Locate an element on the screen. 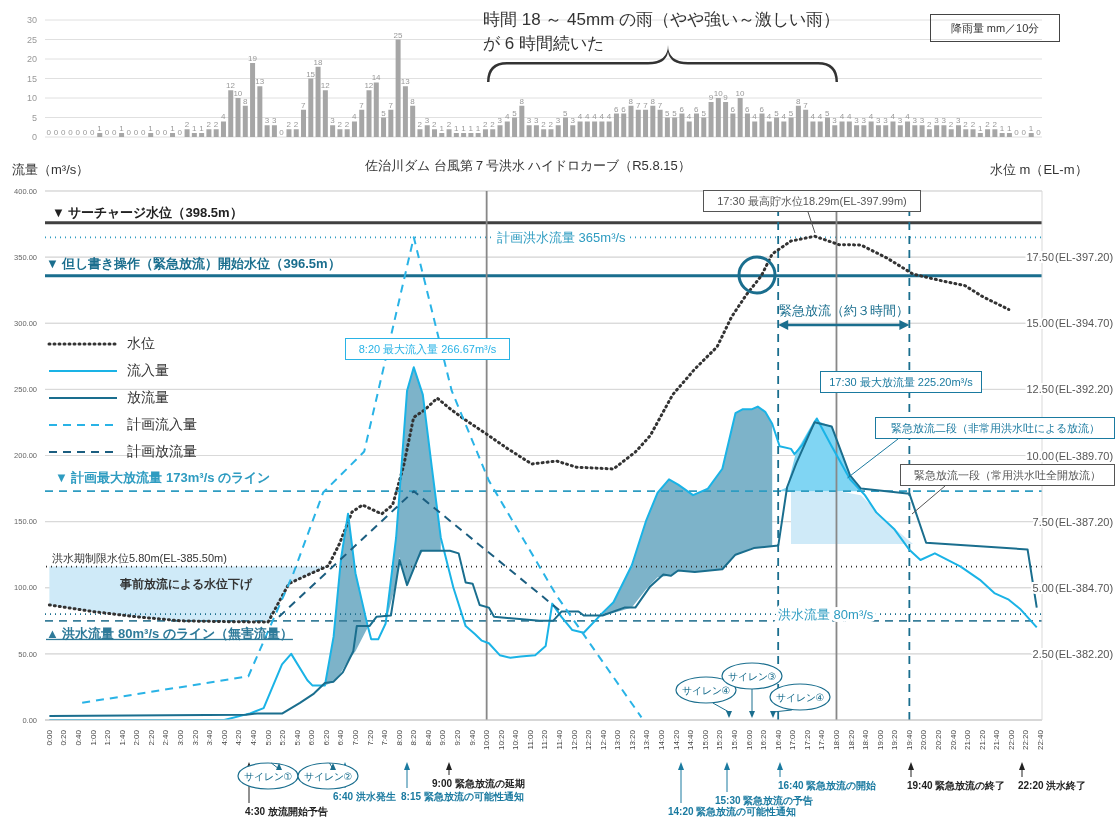  text: 4:30 放流開始予告 is located at coordinates (286, 811).